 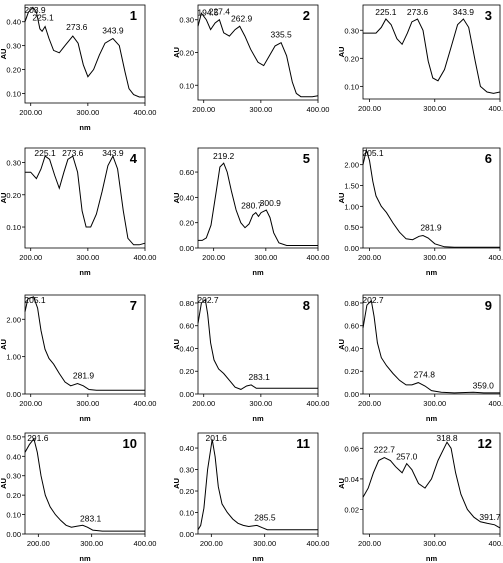 What do you see at coordinates (484, 385) in the screenshot?
I see `peak-label: 359.0` at bounding box center [484, 385].